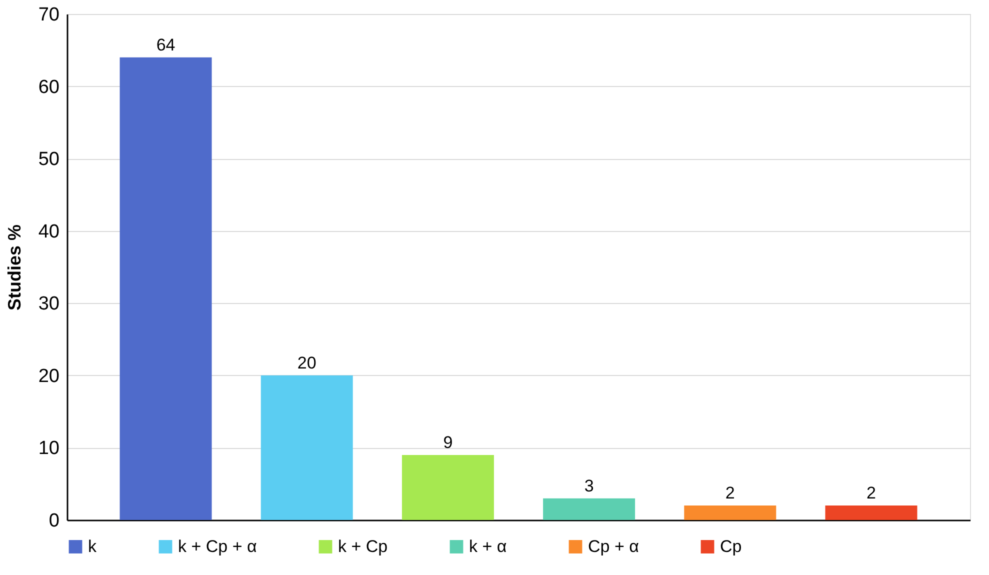 Image resolution: width=989 pixels, height=575 pixels. What do you see at coordinates (731, 546) in the screenshot?
I see `legend-label: Cp` at bounding box center [731, 546].